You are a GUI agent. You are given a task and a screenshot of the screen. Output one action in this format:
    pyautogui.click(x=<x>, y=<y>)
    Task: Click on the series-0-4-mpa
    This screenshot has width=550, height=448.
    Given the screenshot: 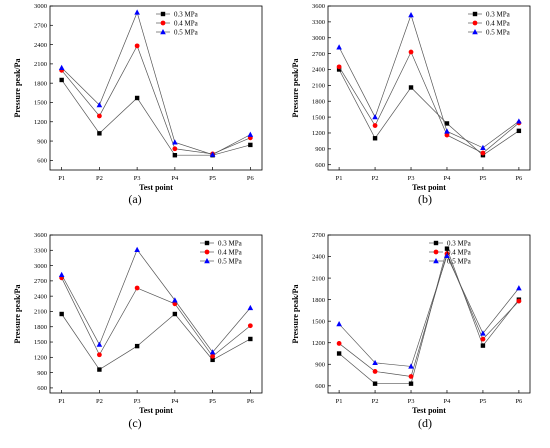 What is the action you would take?
    pyautogui.click(x=429, y=315)
    